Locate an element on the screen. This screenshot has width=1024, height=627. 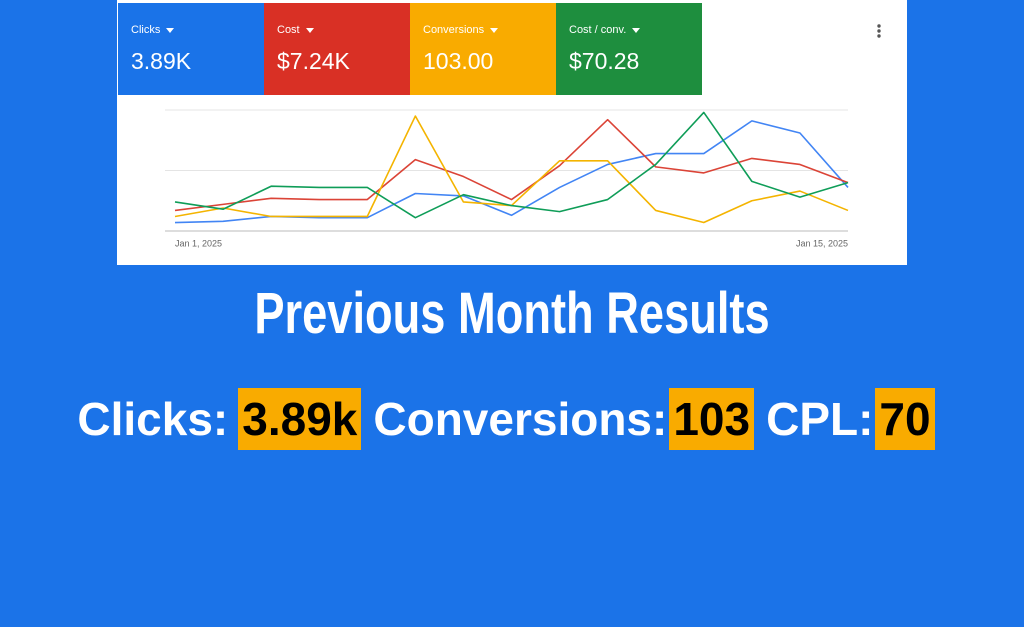
card-label-row: Conversions is located at coordinates (461, 30).